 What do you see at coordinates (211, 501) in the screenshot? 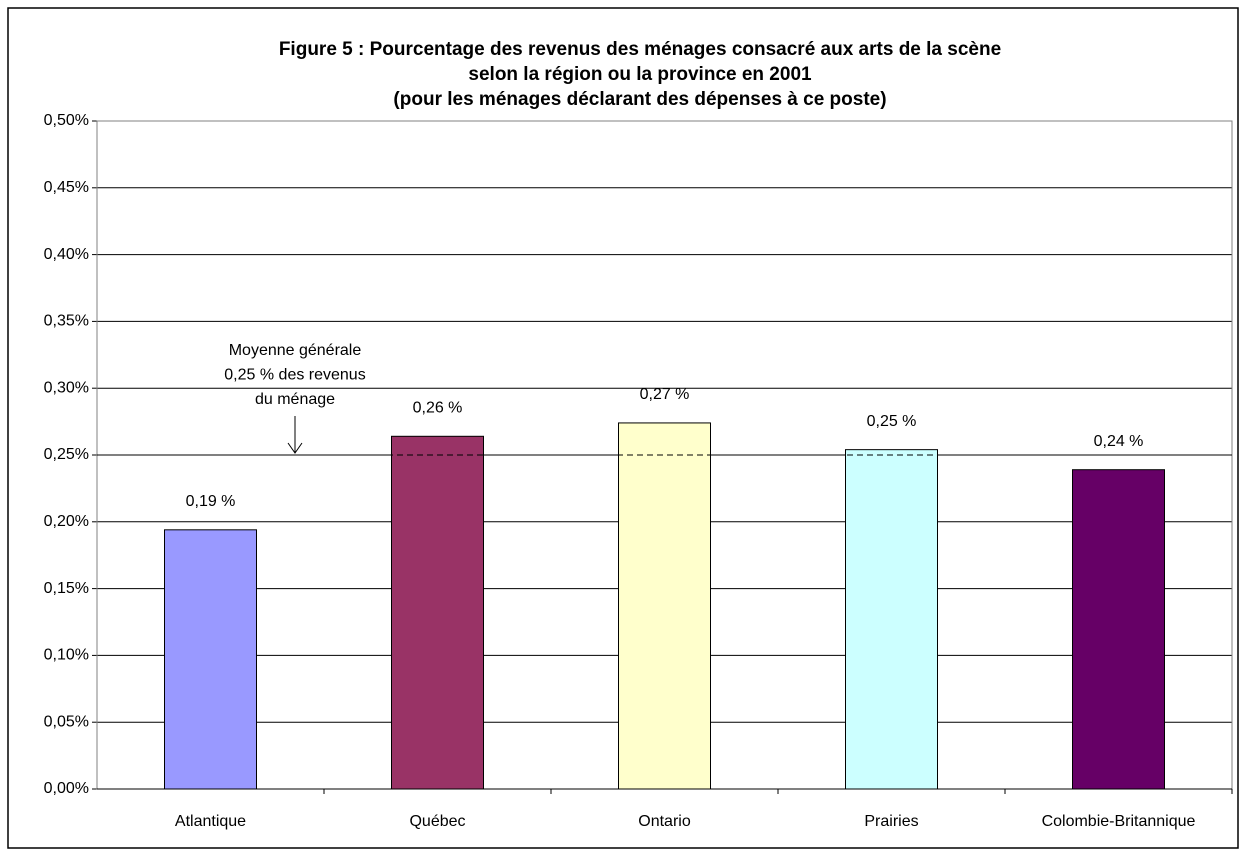
I see `data-label: 0,19 %` at bounding box center [211, 501].